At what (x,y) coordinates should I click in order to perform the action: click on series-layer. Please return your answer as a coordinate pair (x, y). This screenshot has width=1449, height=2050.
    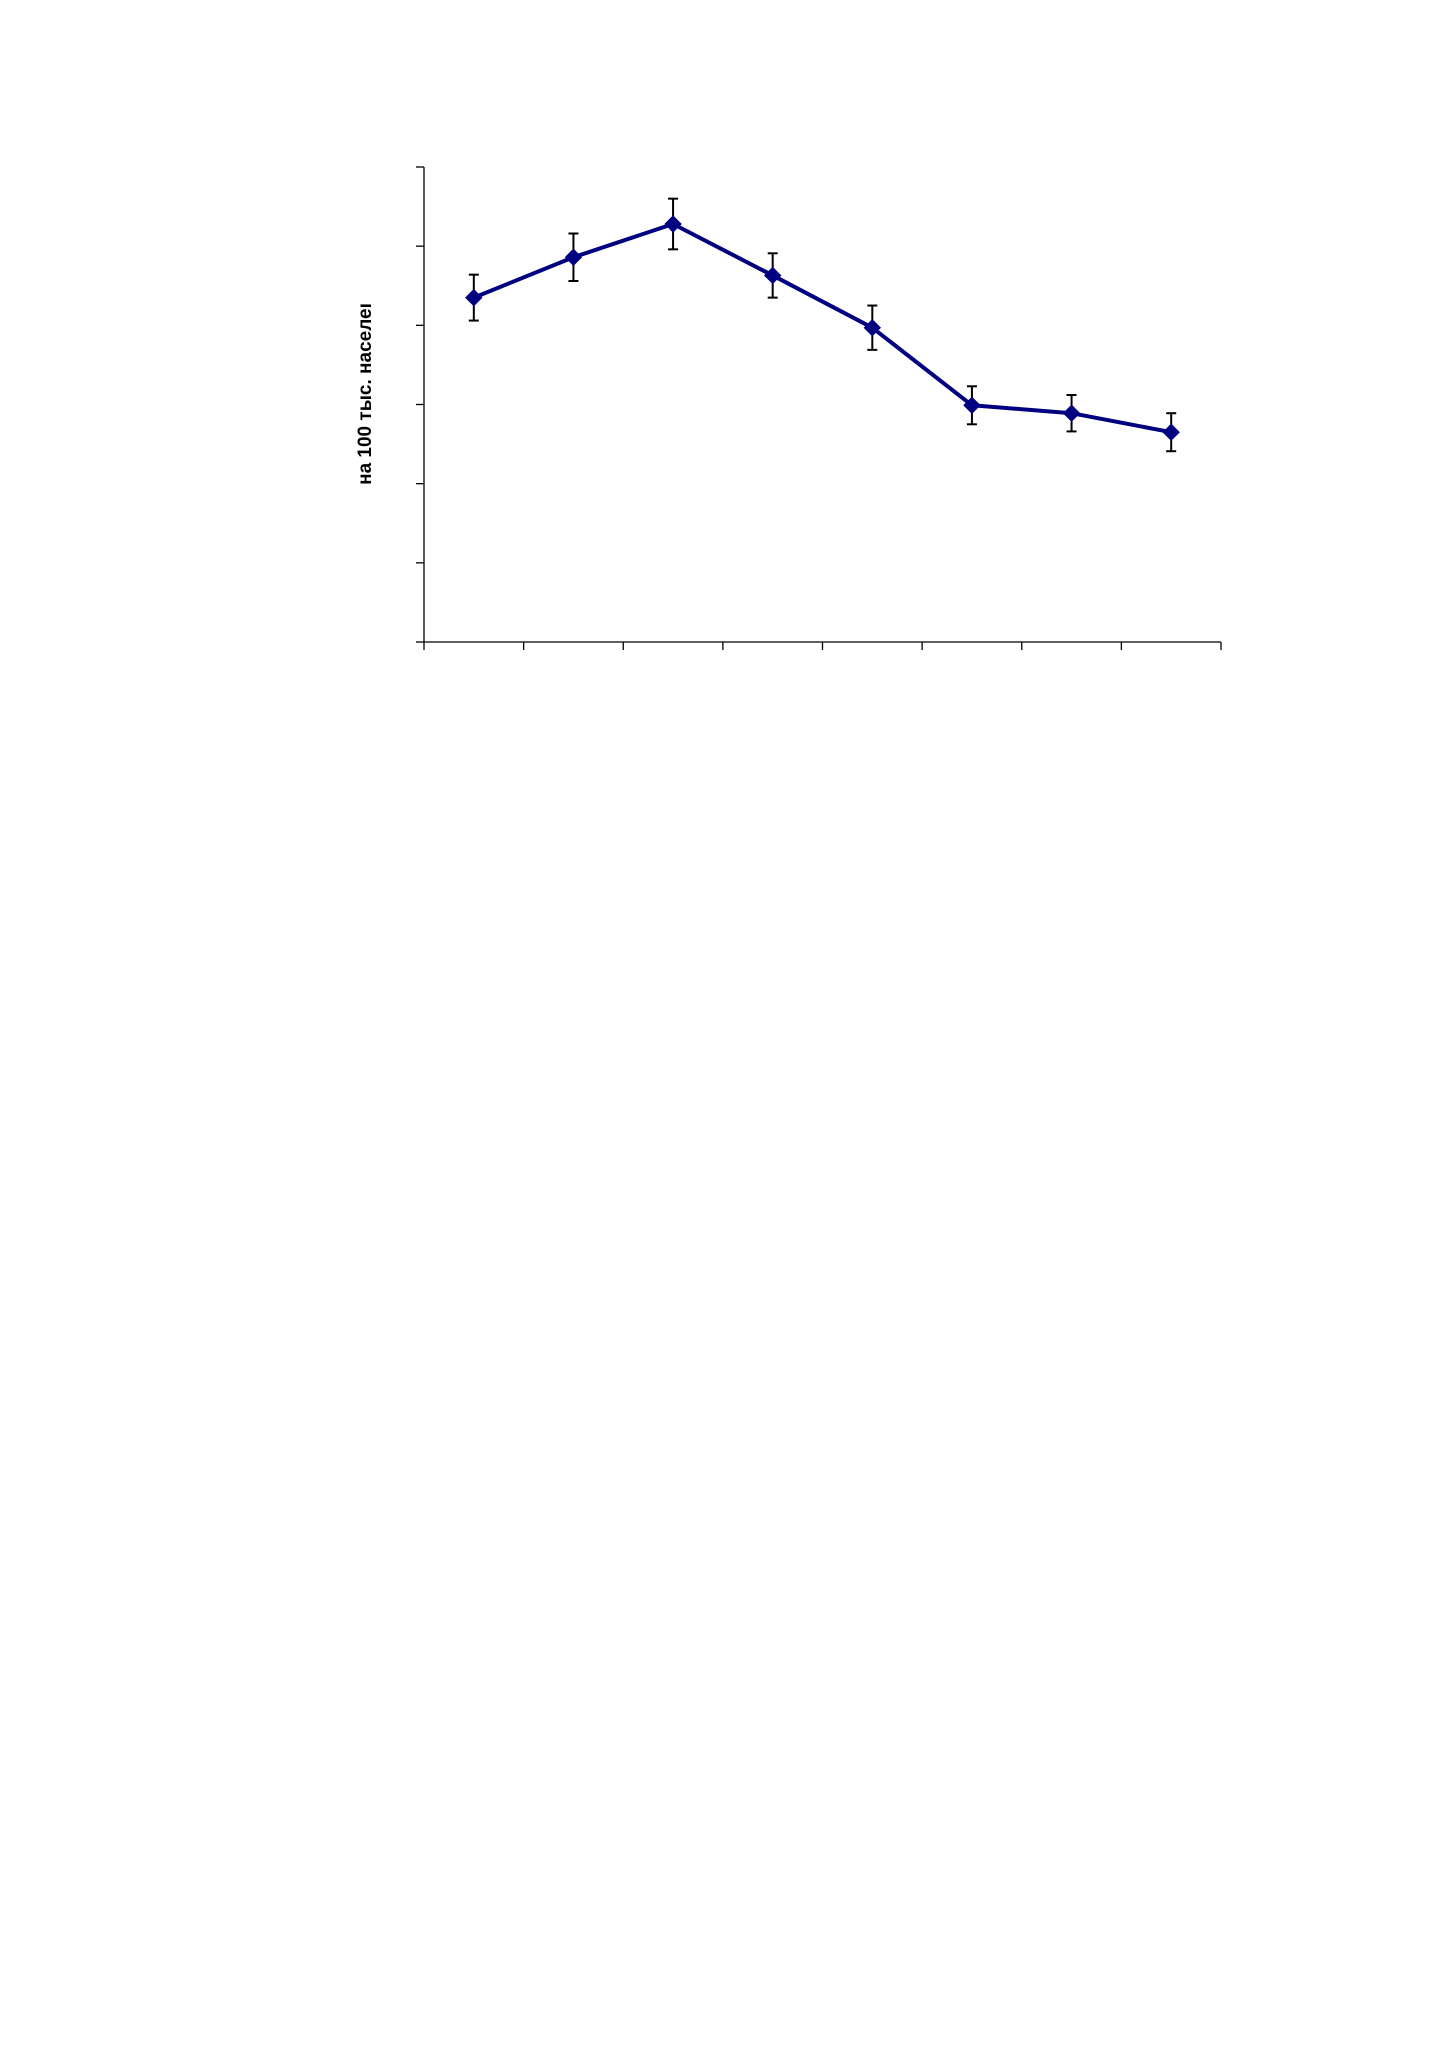
    Looking at the image, I should click on (822, 325).